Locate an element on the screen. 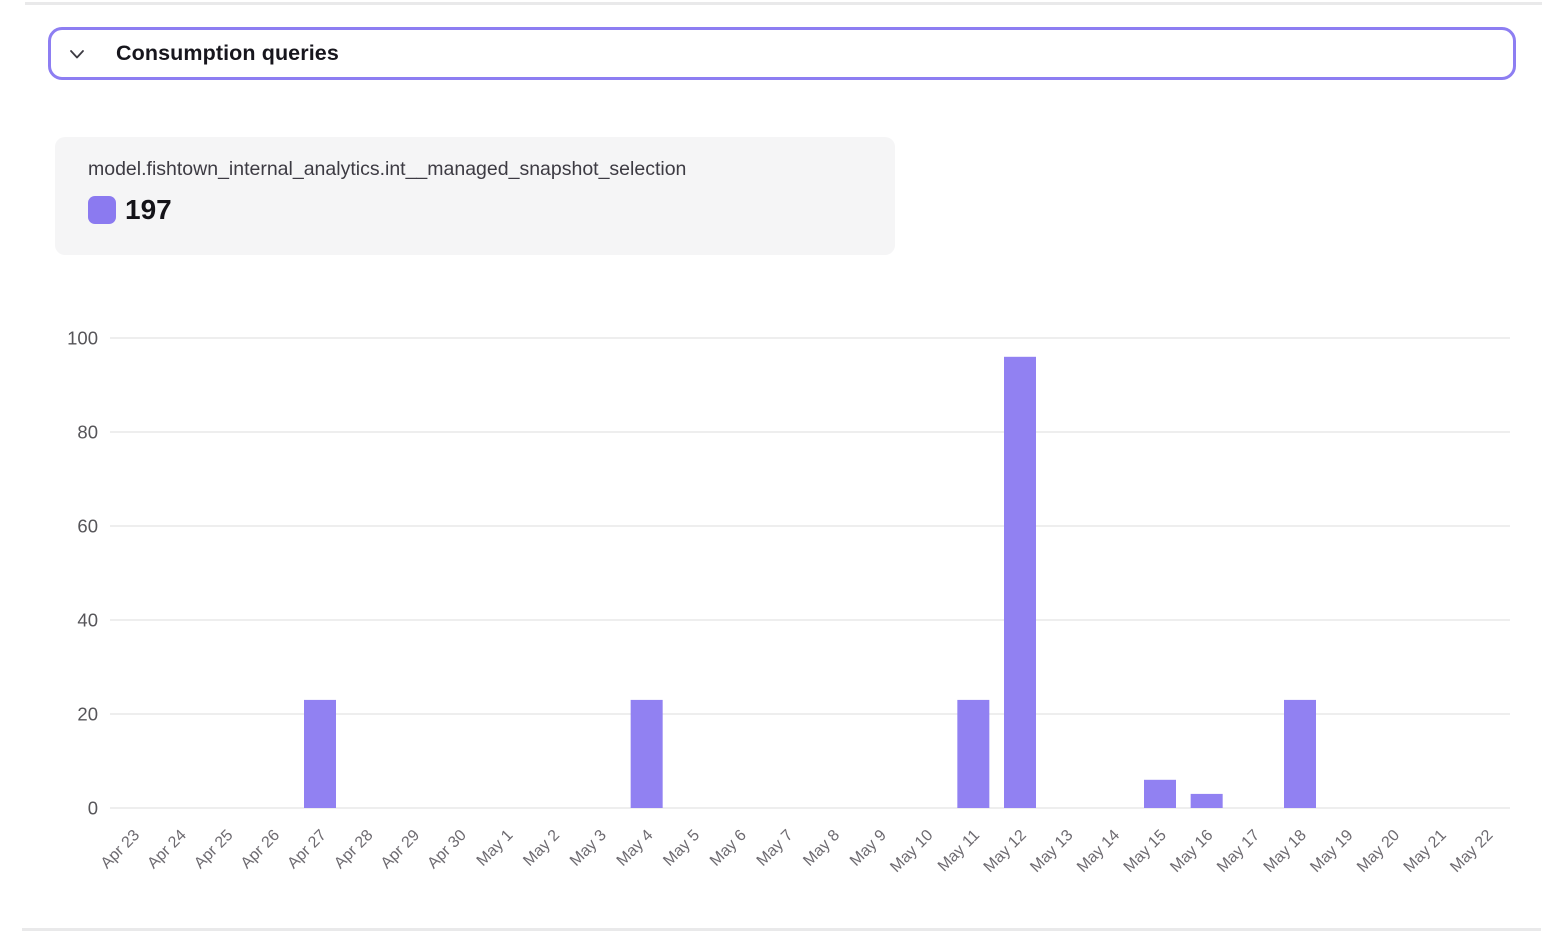 The height and width of the screenshot is (940, 1564). x-axis-tick-label: May 15 is located at coordinates (1145, 851).